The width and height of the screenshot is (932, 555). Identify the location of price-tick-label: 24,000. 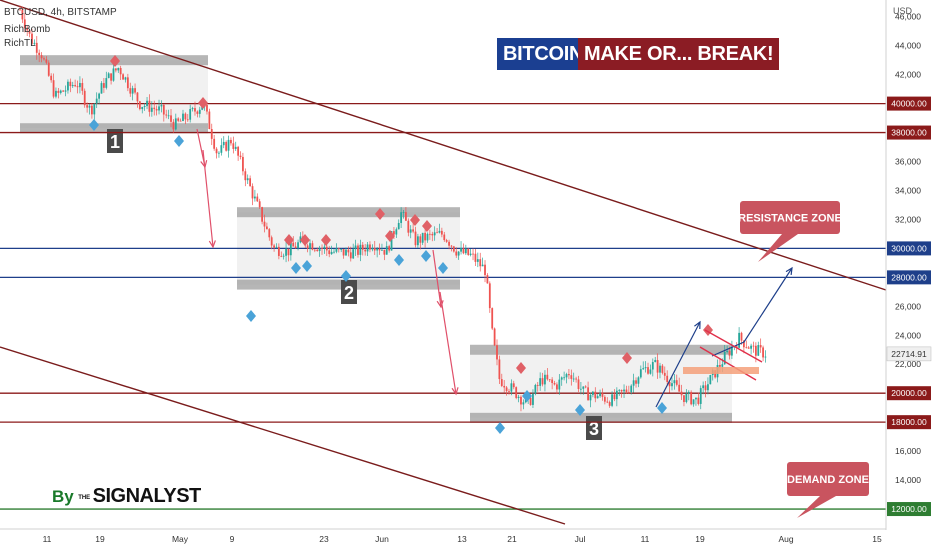
(908, 335).